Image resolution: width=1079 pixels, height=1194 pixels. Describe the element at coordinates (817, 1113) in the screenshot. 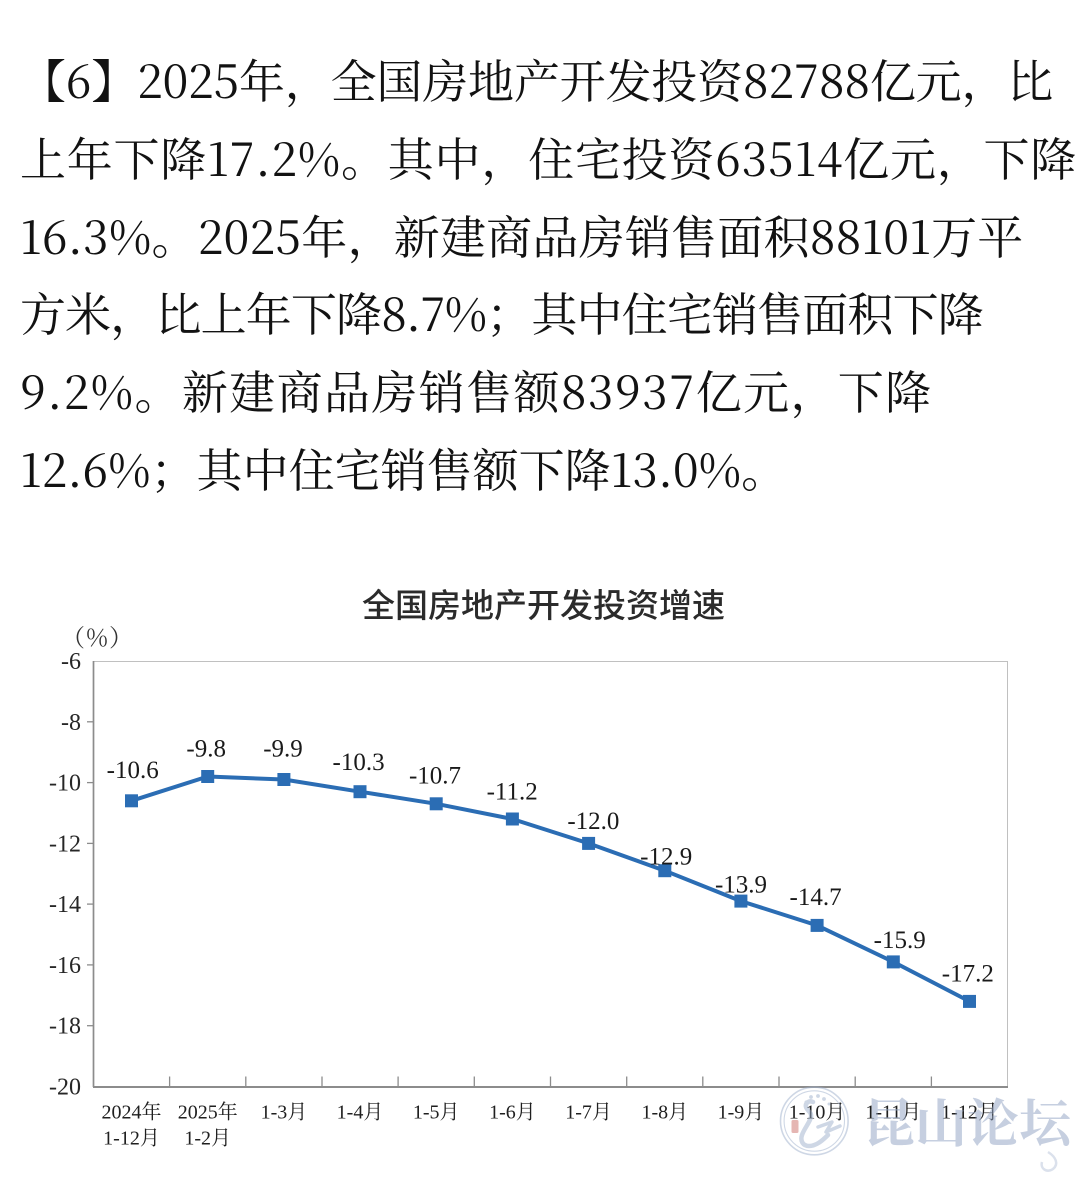

I see `svg-text: 1-10月` at that location.